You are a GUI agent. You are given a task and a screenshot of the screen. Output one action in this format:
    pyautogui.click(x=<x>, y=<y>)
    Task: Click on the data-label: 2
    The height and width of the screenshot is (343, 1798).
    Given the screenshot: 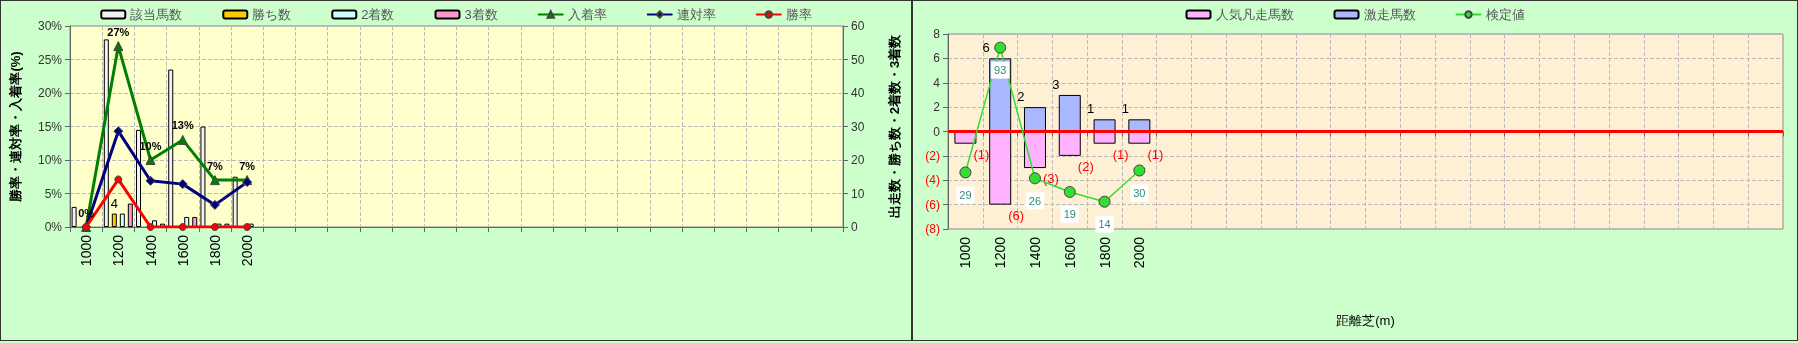 What is the action you would take?
    pyautogui.click(x=1021, y=97)
    